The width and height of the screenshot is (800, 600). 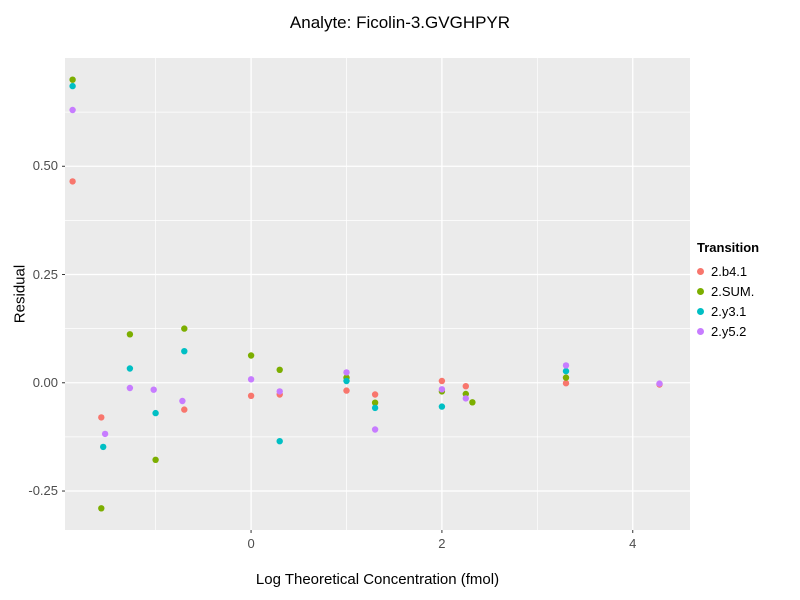 I want to click on legend-item-label: 2.b4.1, so click(x=729, y=271).